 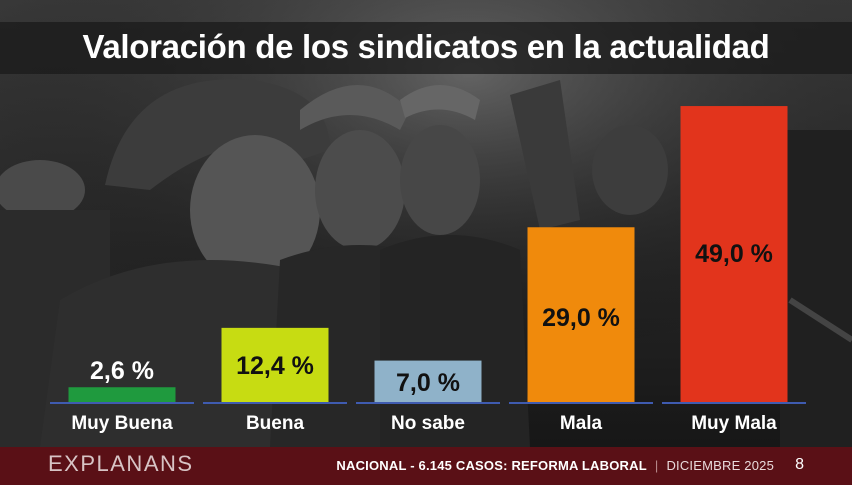 I want to click on value-label-no-sabe: 7,0 %, so click(x=428, y=383).